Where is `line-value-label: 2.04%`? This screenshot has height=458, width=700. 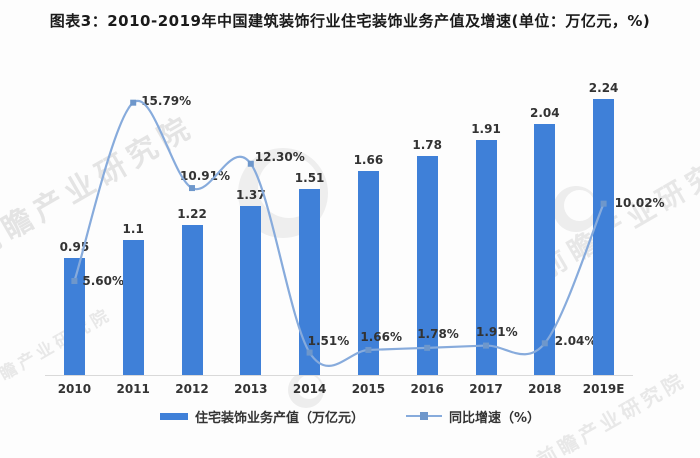
line-value-label: 2.04% is located at coordinates (575, 341).